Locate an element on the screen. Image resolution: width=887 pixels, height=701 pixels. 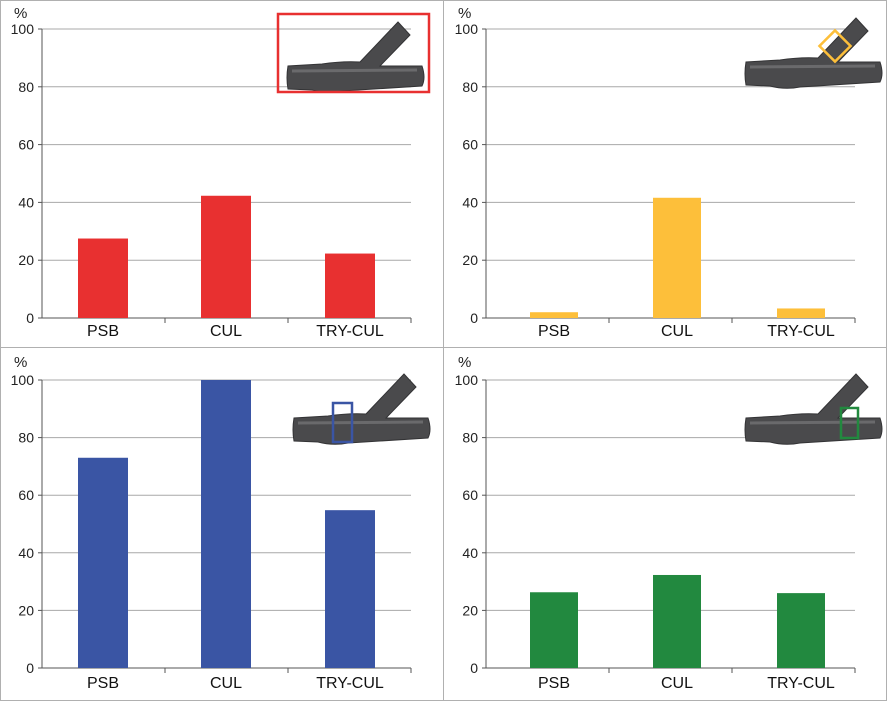
outer-border-top is located at coordinates (443, 0).